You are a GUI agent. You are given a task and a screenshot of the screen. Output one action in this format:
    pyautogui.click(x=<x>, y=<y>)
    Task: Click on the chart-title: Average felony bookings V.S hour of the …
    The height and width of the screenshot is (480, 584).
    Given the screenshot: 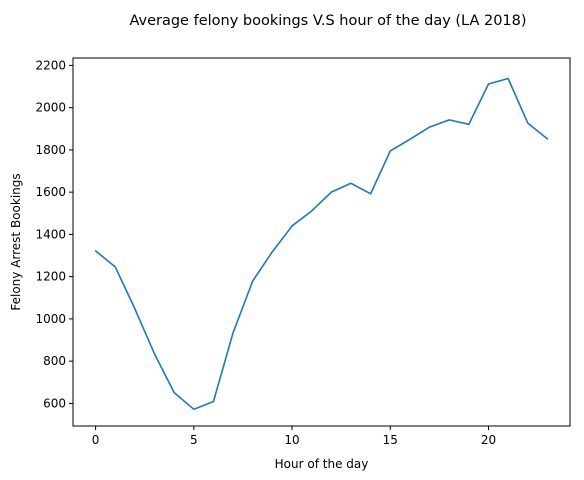 What is the action you would take?
    pyautogui.click(x=327, y=21)
    